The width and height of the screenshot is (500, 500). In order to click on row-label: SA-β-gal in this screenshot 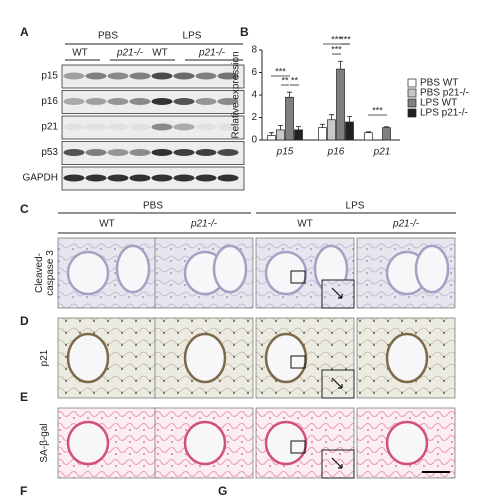, I will do `click(44, 442)`.